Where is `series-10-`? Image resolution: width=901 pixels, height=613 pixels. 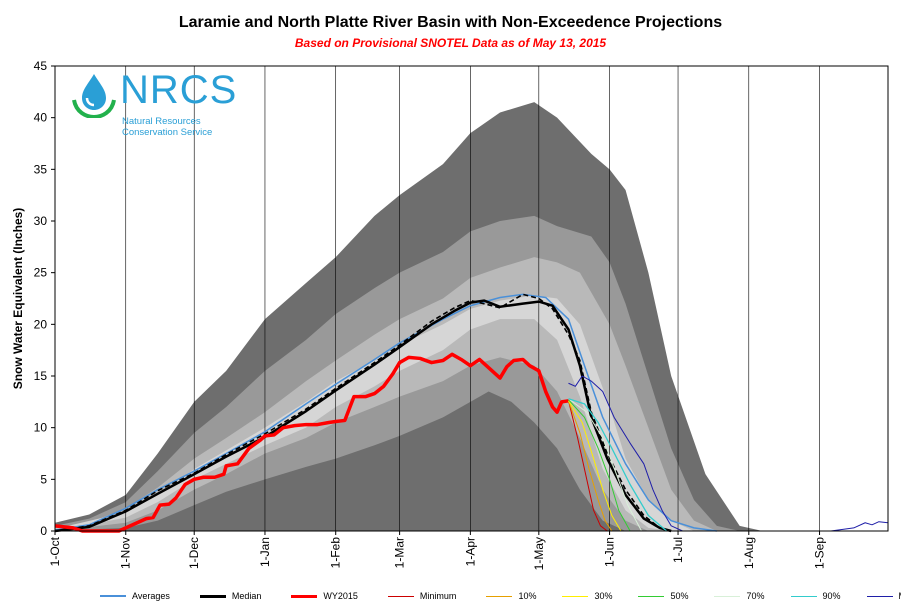
series-10- is located at coordinates (590, 466).